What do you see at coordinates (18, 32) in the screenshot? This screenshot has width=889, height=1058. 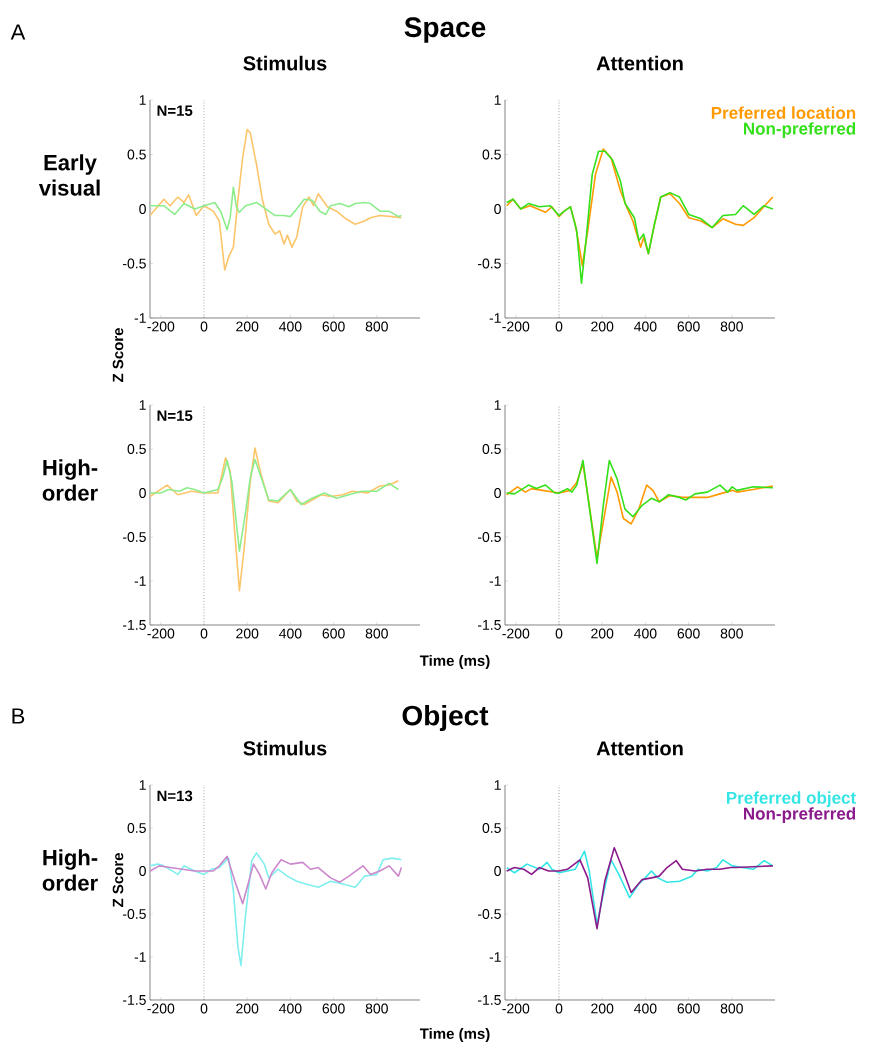 I see `text: A` at bounding box center [18, 32].